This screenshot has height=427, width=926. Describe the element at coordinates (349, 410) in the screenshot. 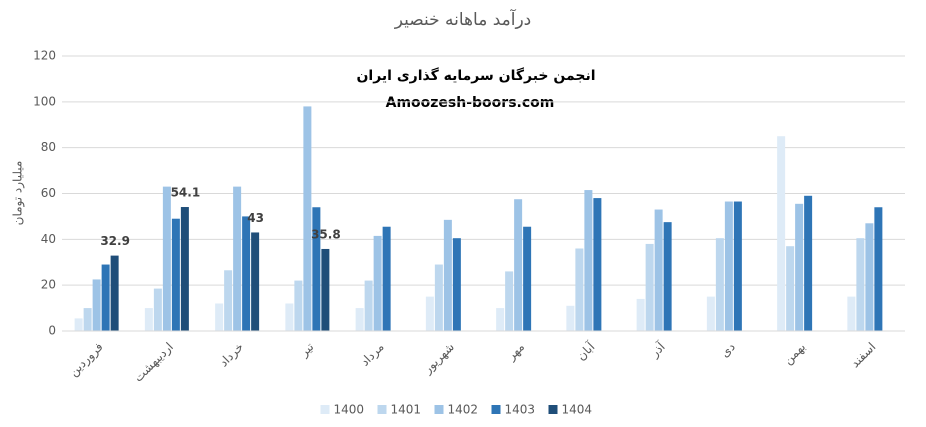

I see `legend-label: 1400` at that location.